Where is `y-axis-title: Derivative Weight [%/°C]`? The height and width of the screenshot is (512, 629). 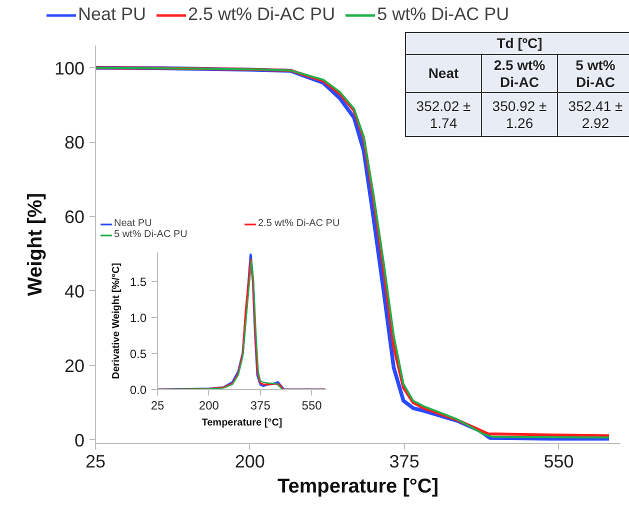 y-axis-title: Derivative Weight [%/°C] is located at coordinates (116, 321).